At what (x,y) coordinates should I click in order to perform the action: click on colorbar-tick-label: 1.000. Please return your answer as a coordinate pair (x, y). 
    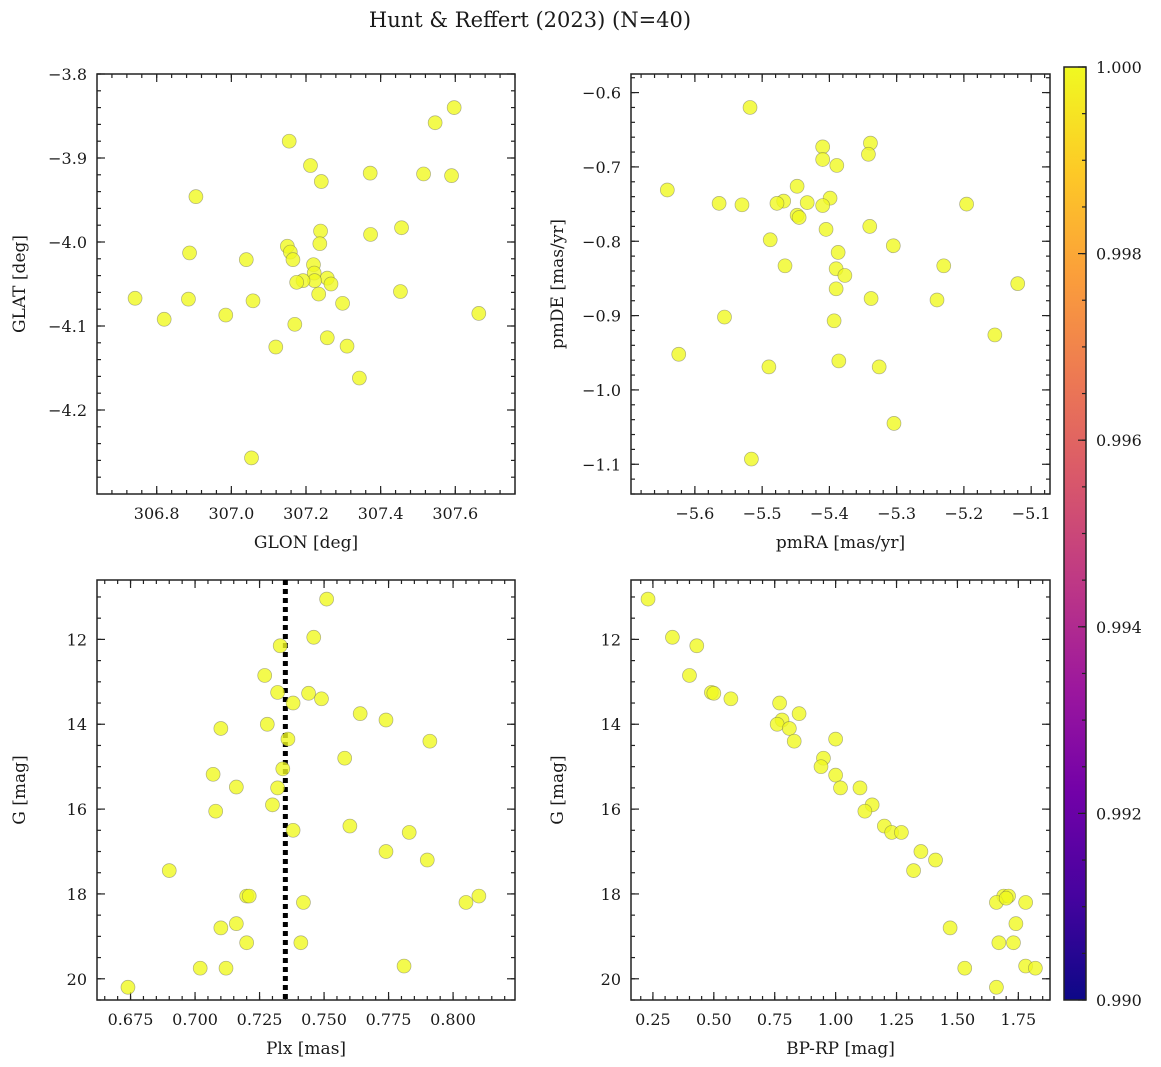
    Looking at the image, I should click on (1119, 67).